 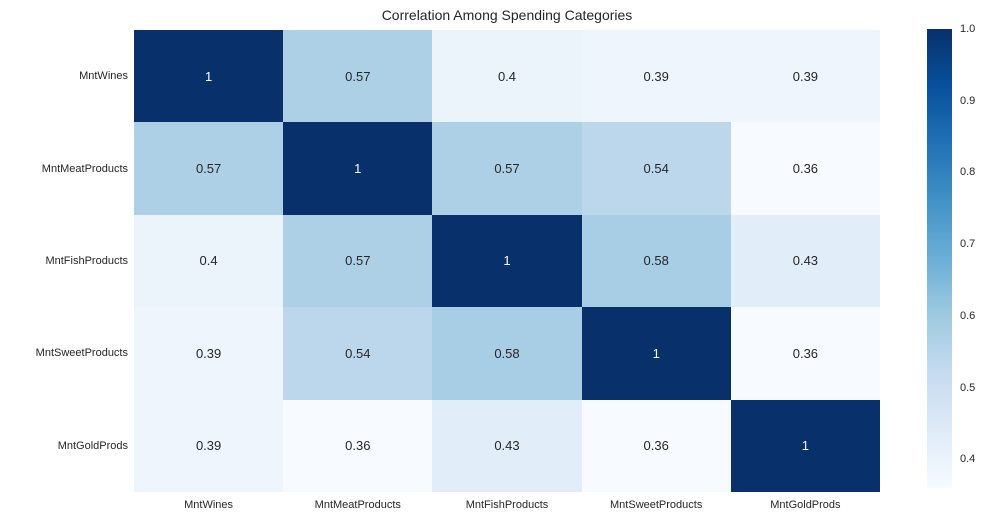 What do you see at coordinates (805, 505) in the screenshot?
I see `x-tick-label-MntGoldProds: MntGoldProds` at bounding box center [805, 505].